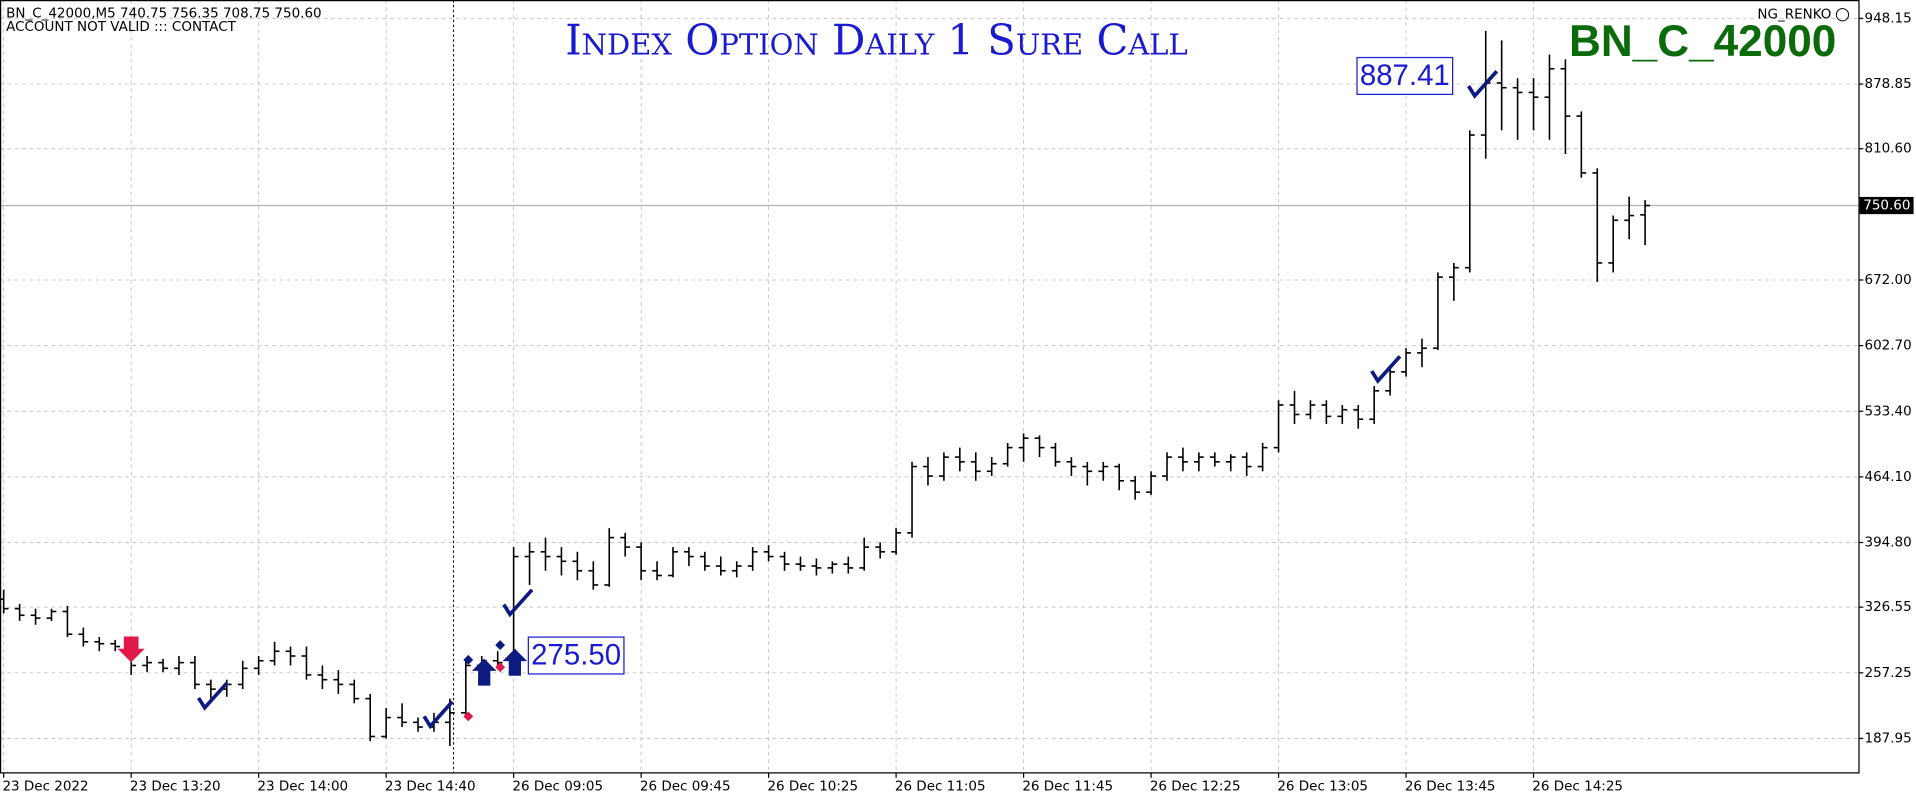  Describe the element at coordinates (1888, 477) in the screenshot. I see `y-tick-label: 464.10` at that location.